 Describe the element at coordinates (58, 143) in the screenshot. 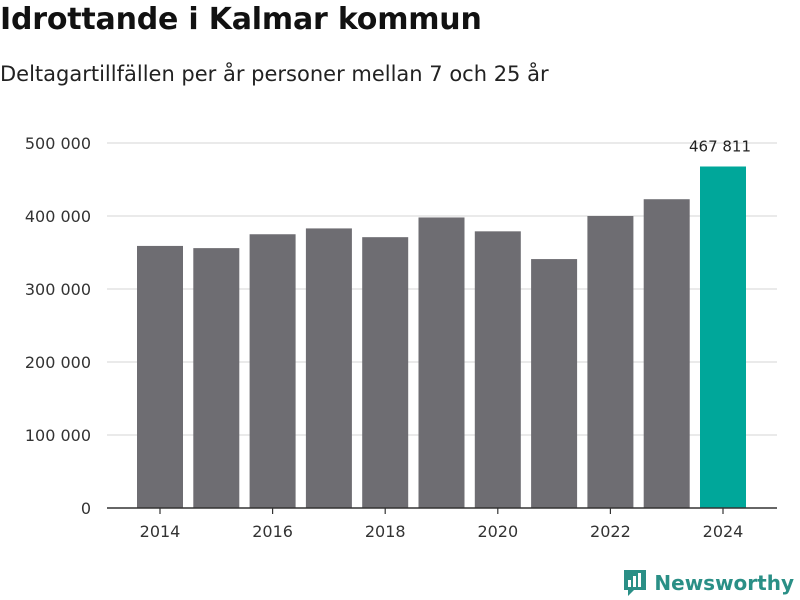

I see `y-tick-label: 500 000` at that location.